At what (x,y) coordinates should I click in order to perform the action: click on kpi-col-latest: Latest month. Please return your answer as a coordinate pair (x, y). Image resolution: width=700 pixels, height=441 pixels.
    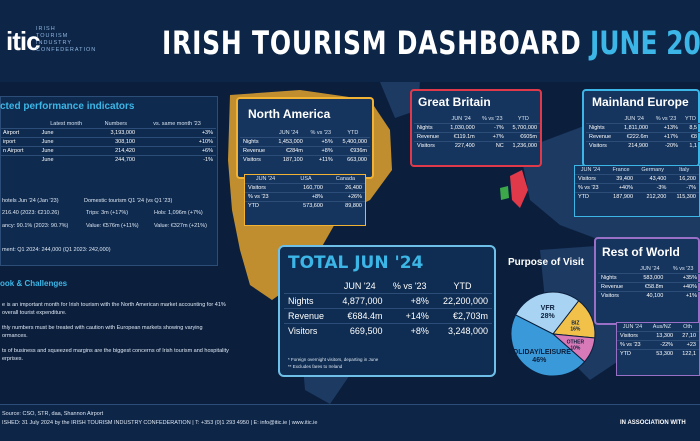
    Looking at the image, I should click on (66, 124).